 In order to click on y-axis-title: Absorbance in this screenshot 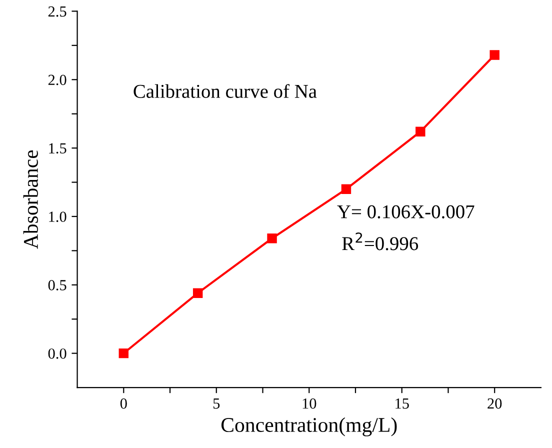, I will do `click(30, 199)`.